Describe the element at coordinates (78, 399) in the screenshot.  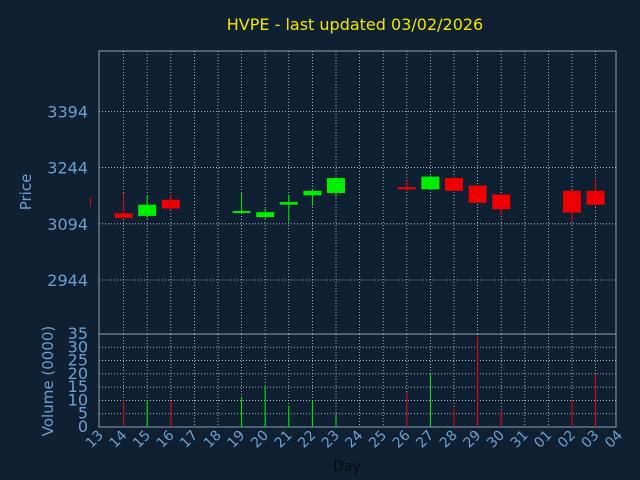
I see `volume-tick-label: 10` at that location.